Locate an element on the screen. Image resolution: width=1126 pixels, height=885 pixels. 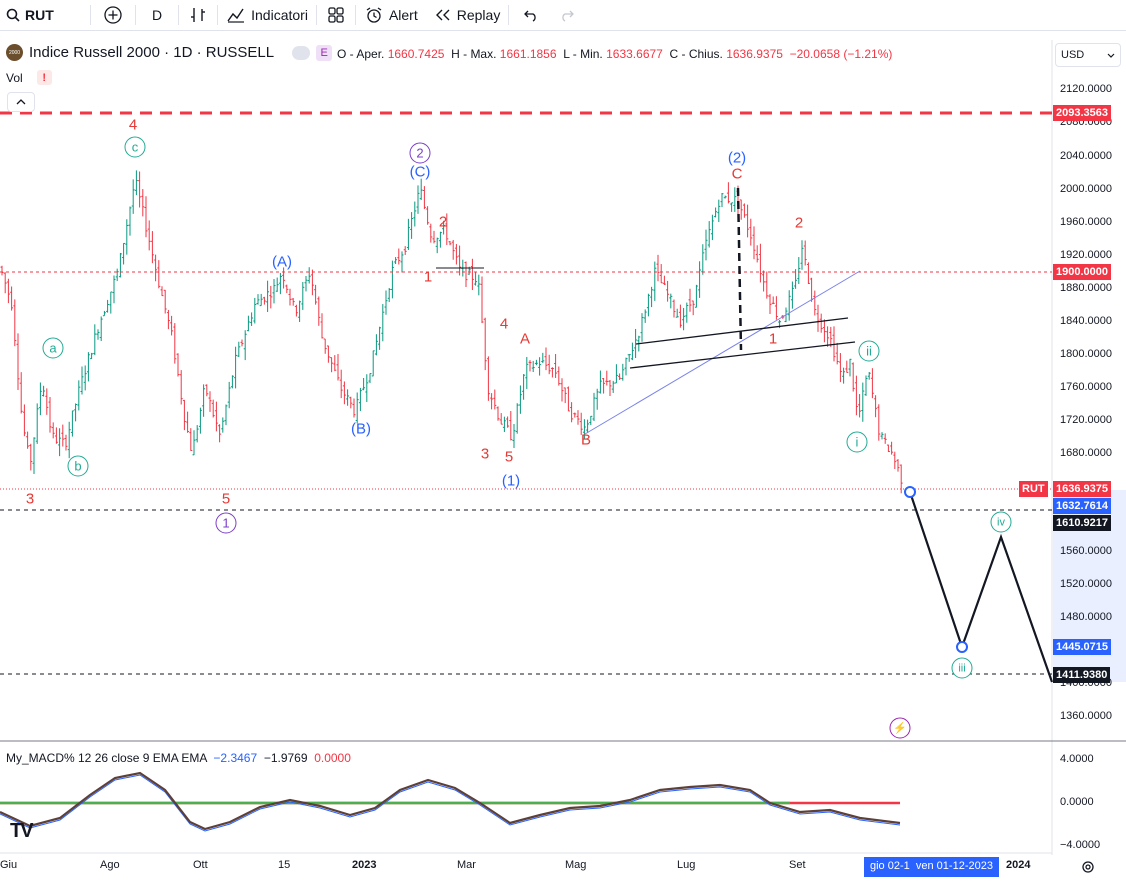
alert-button: Alert is located at coordinates (391, 15).